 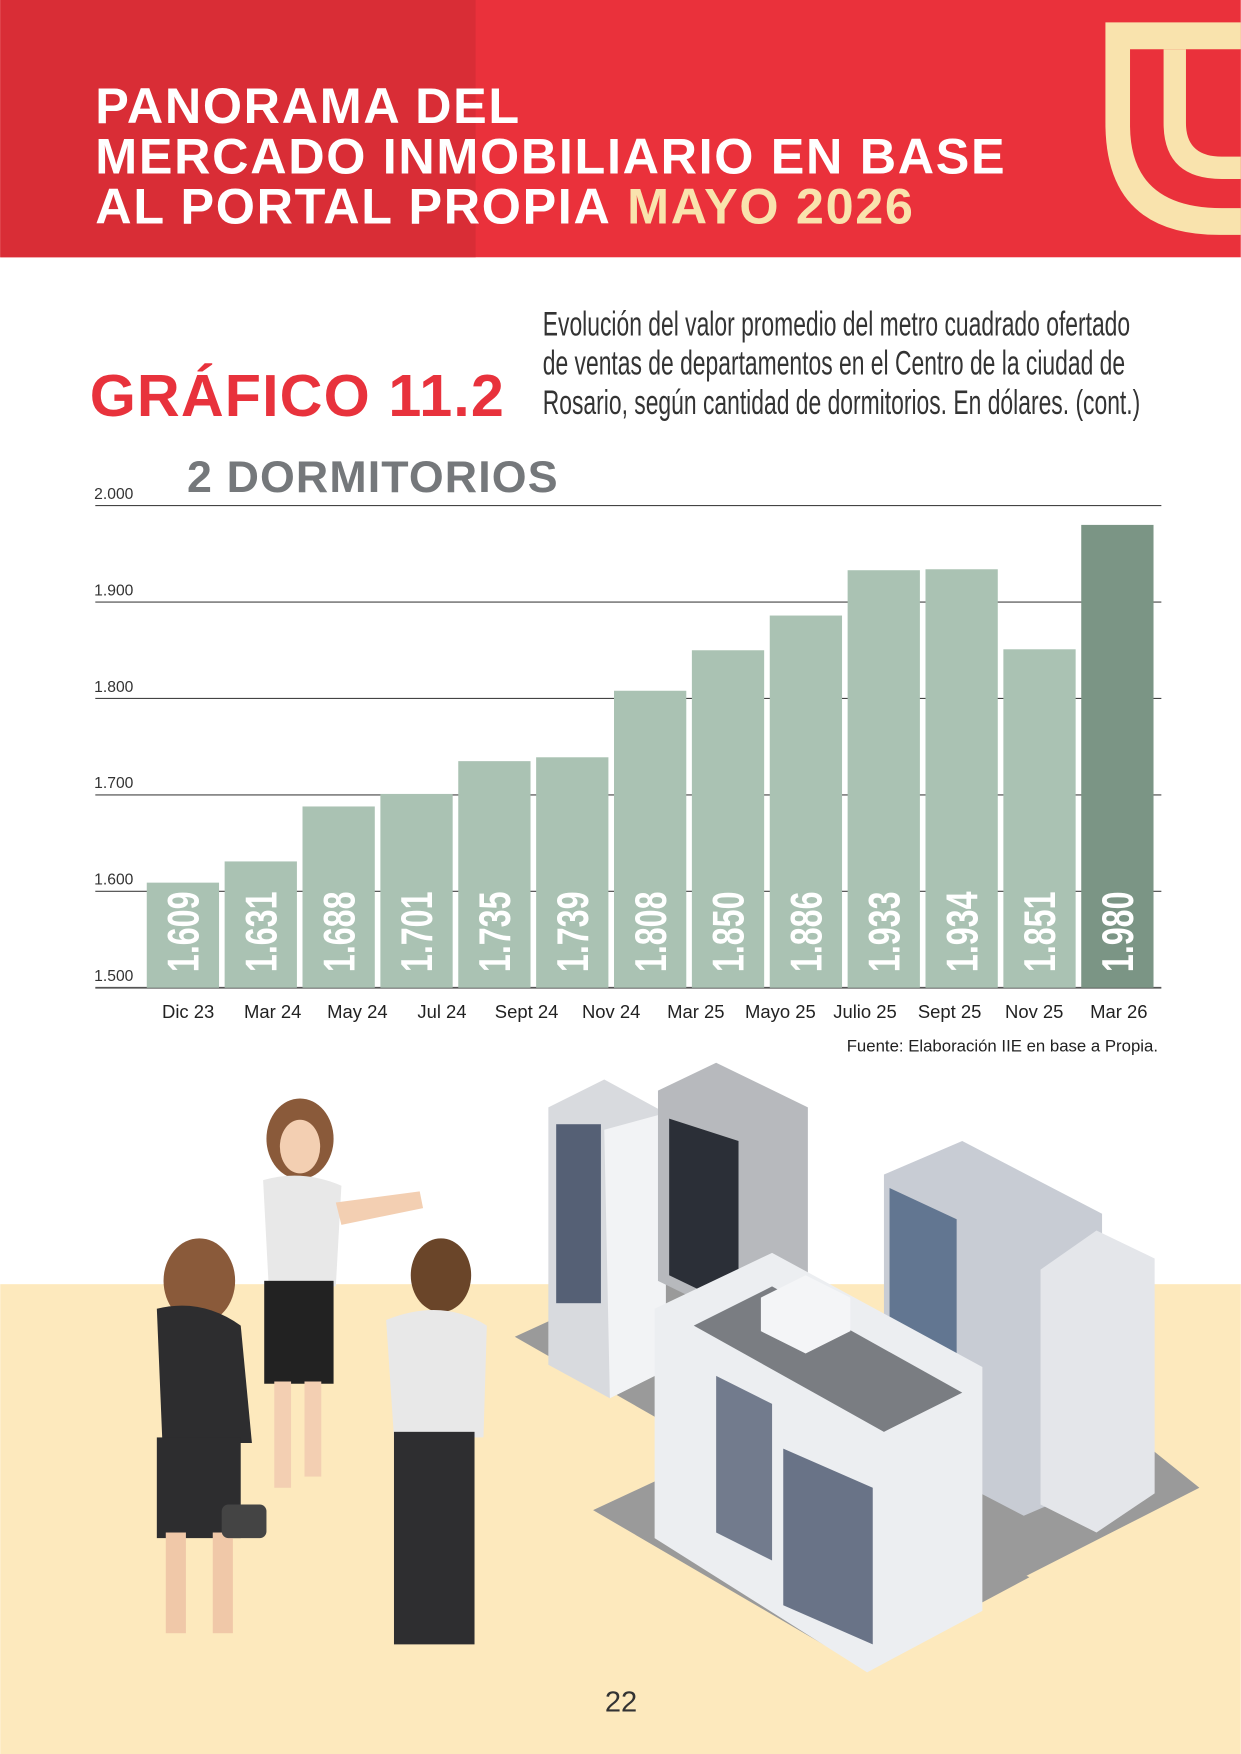 What do you see at coordinates (297, 395) in the screenshot?
I see `section-label: GRÁFICO 11.2` at bounding box center [297, 395].